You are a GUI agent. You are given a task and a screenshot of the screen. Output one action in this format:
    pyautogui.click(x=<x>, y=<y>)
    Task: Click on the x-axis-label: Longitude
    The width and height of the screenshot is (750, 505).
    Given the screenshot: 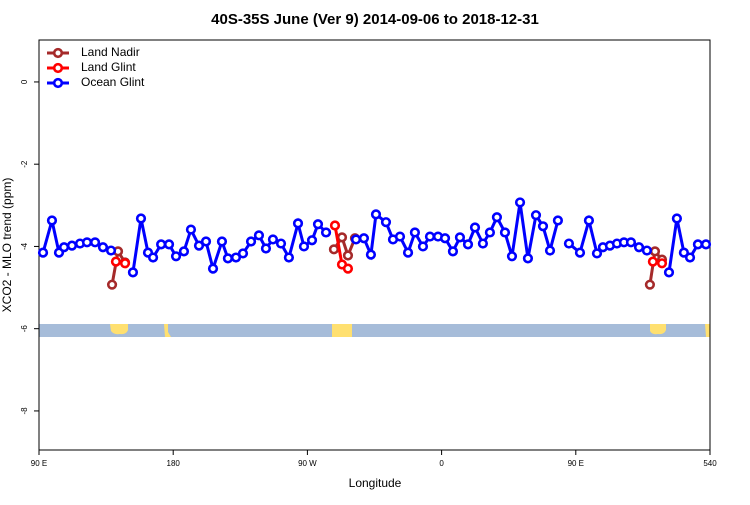 What is the action you would take?
    pyautogui.click(x=375, y=483)
    